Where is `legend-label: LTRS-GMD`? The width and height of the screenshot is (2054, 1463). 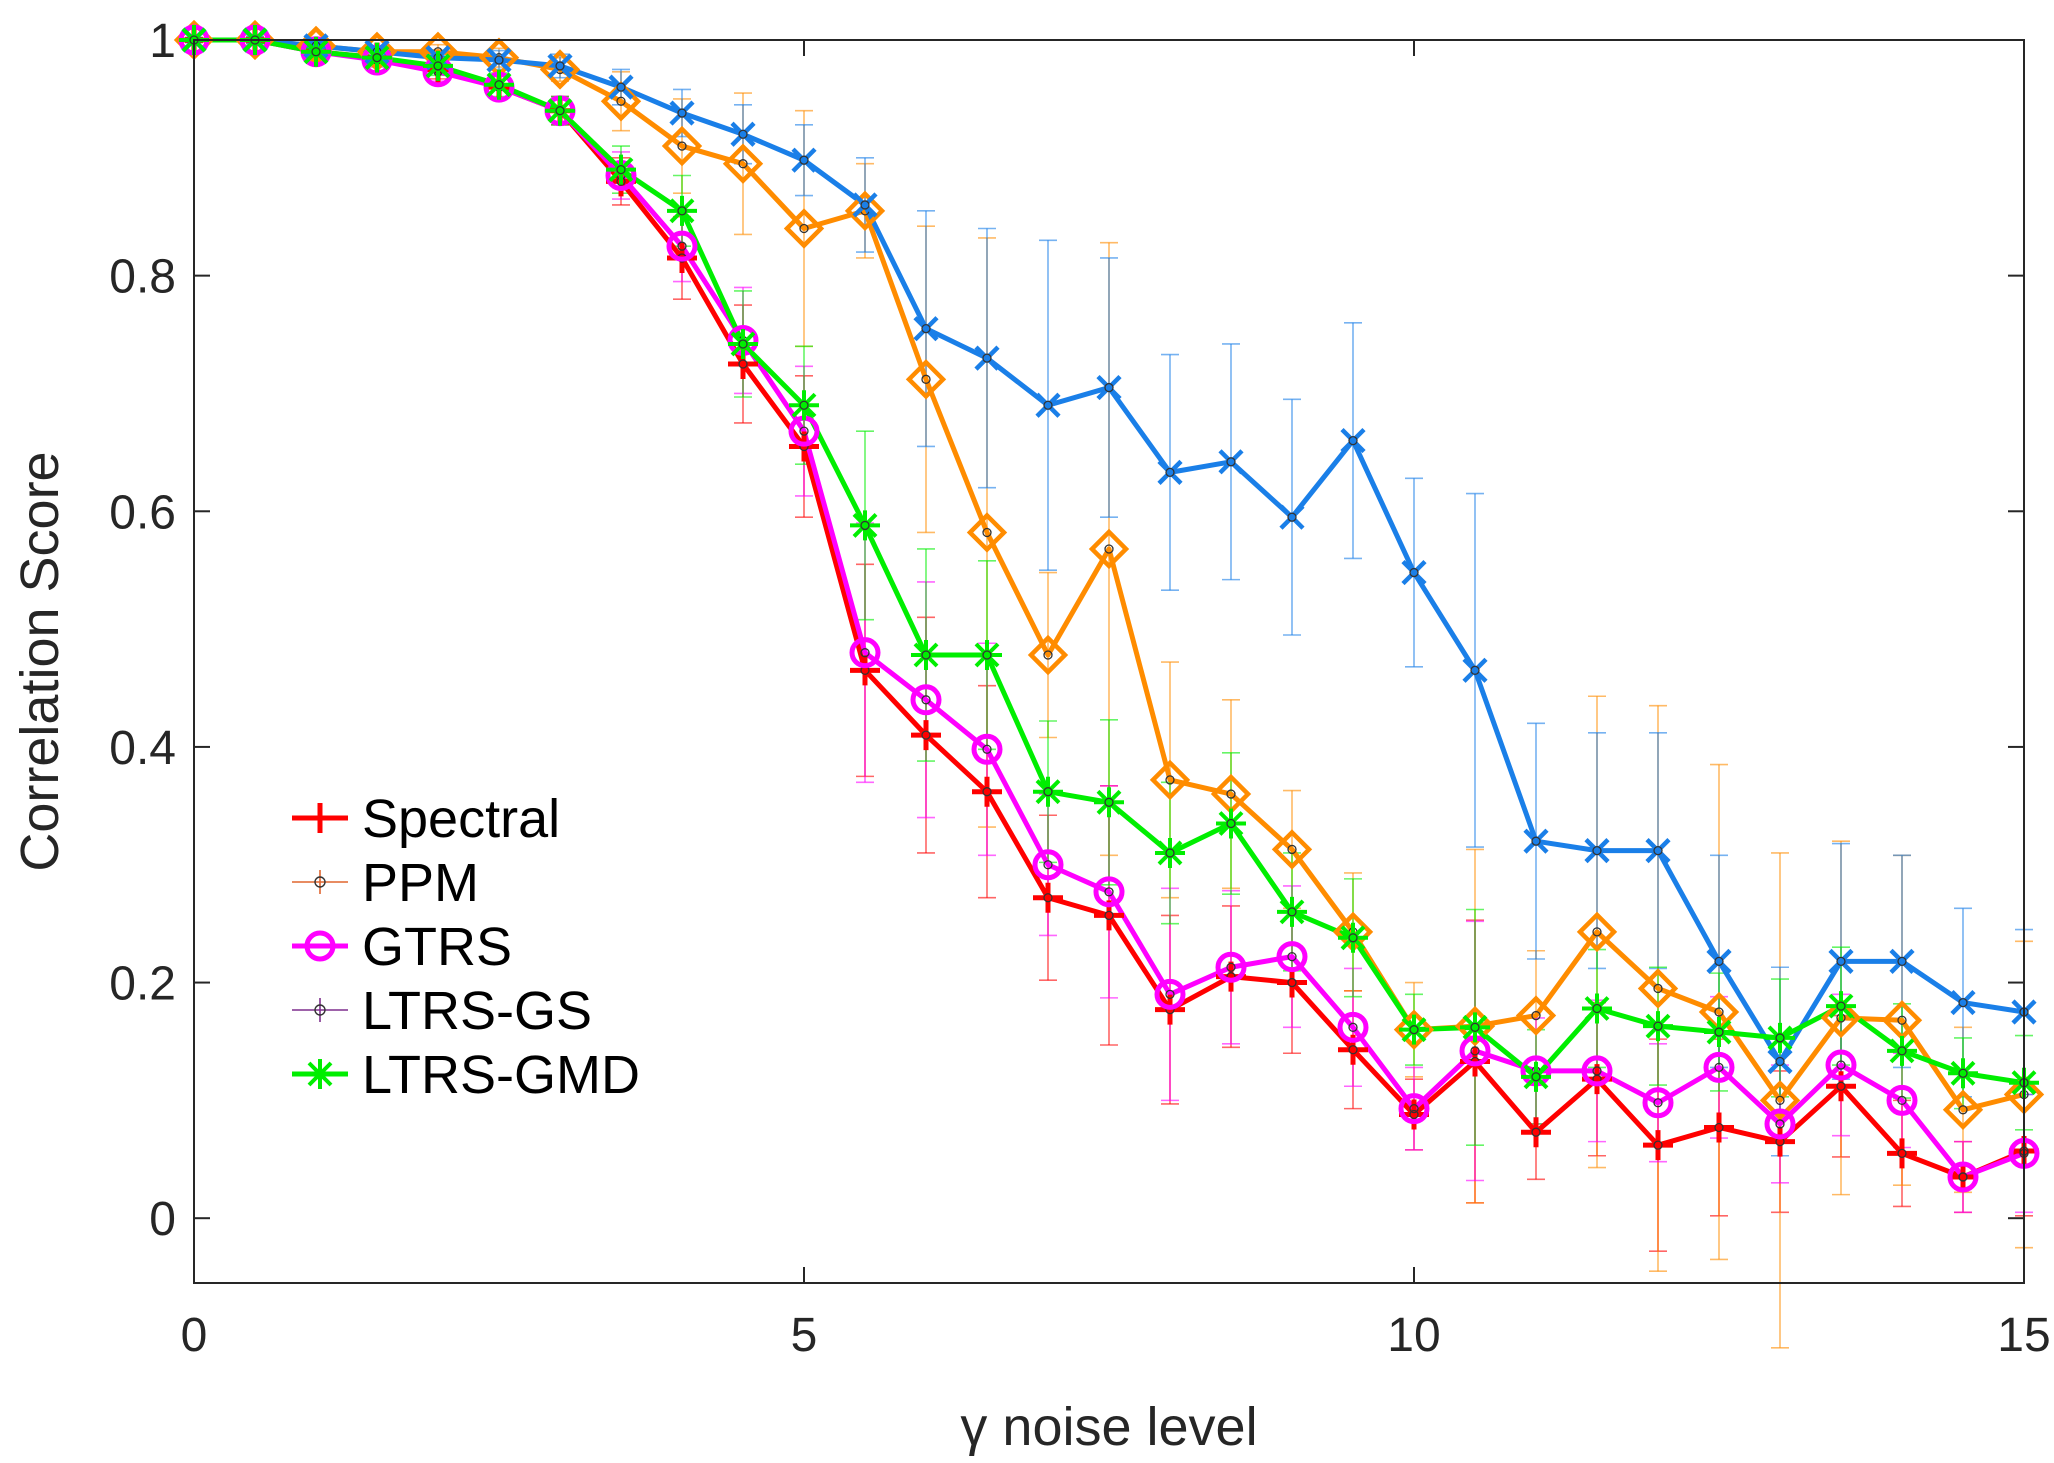
legend-label: LTRS-GMD is located at coordinates (501, 1075).